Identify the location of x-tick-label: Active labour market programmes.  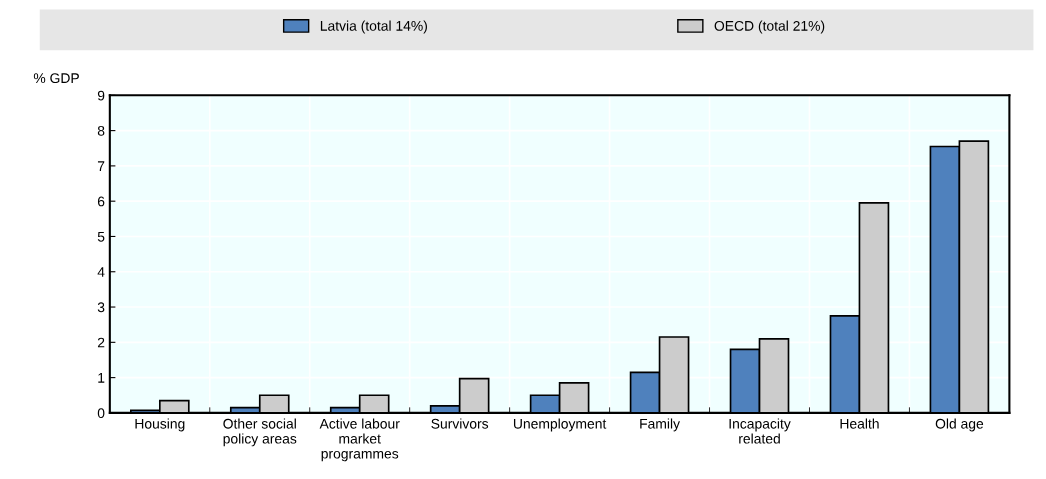
(359, 440).